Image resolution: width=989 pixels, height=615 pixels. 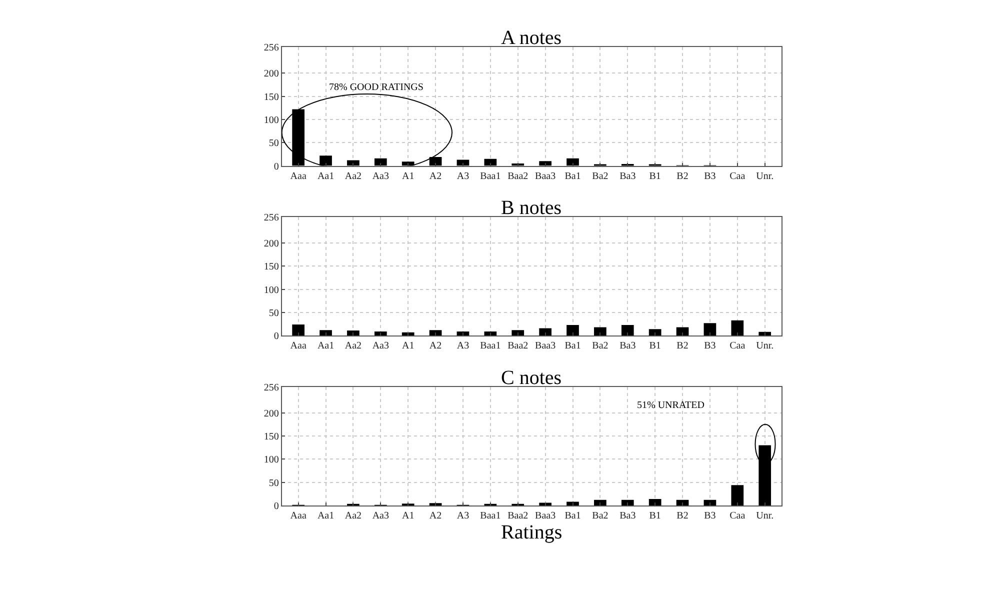 What do you see at coordinates (531, 378) in the screenshot?
I see `chart-title: C notes` at bounding box center [531, 378].